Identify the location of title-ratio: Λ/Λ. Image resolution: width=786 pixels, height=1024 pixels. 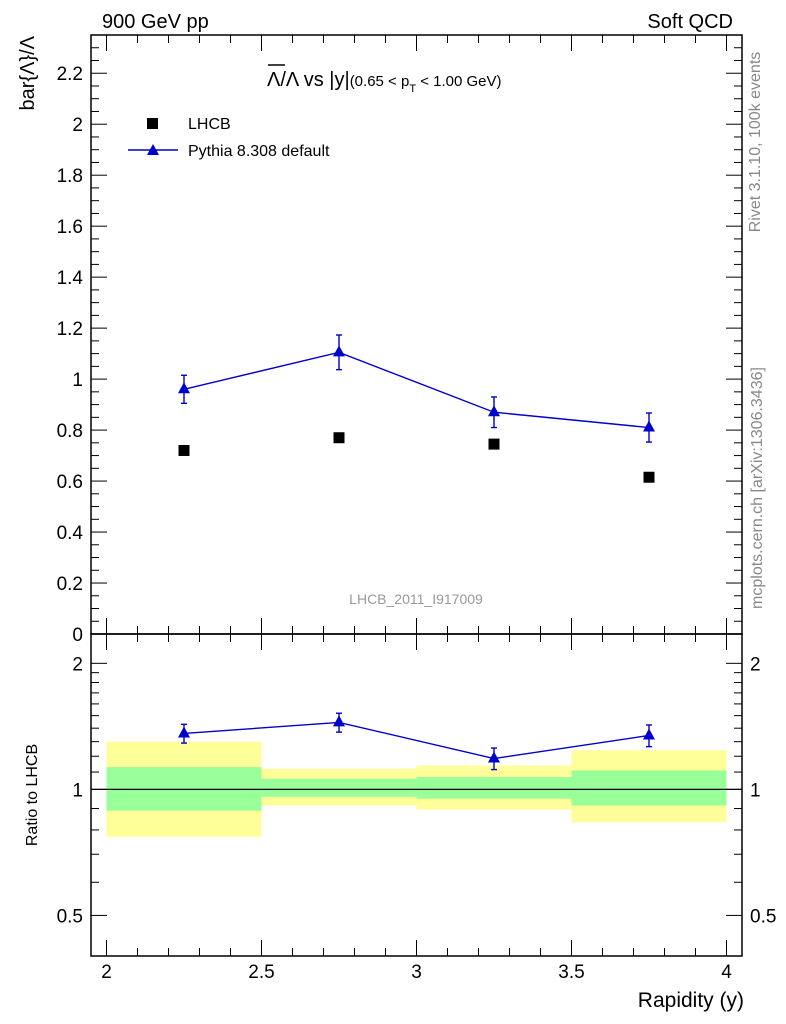
(283, 80).